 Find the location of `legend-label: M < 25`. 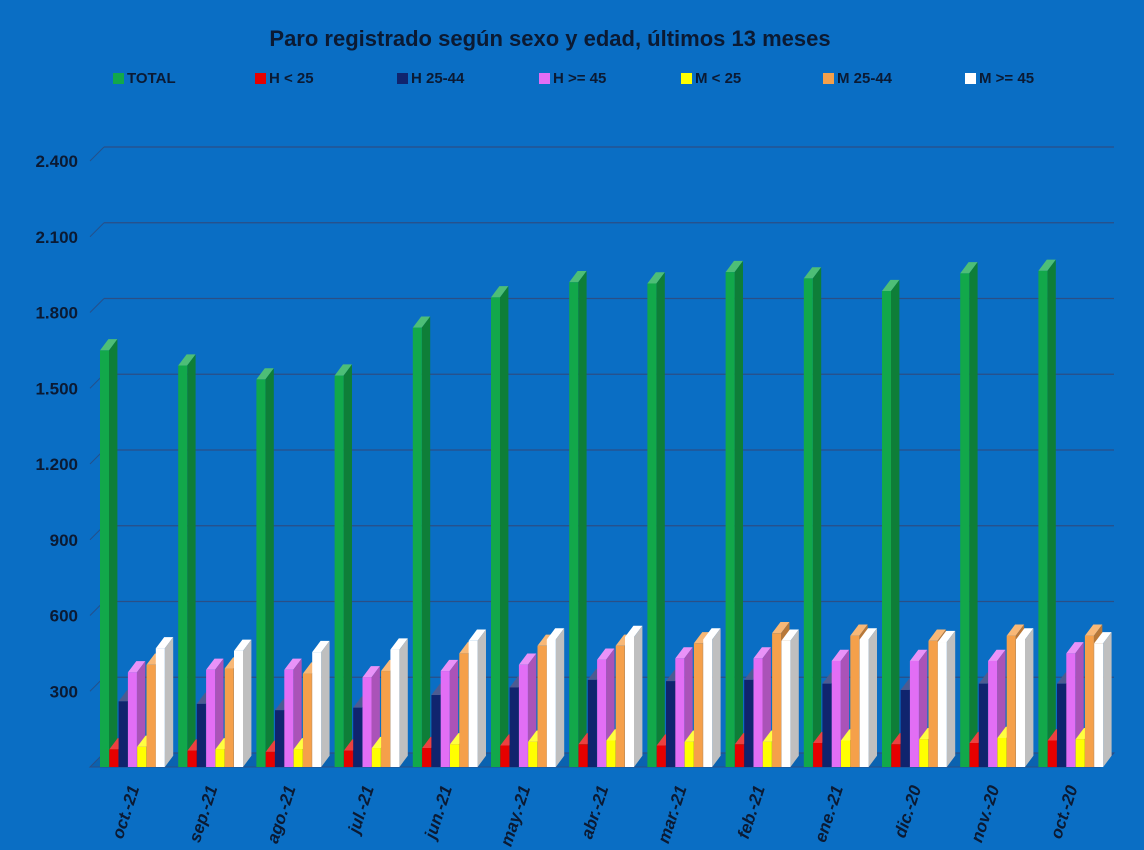

legend-label: M < 25 is located at coordinates (718, 78).